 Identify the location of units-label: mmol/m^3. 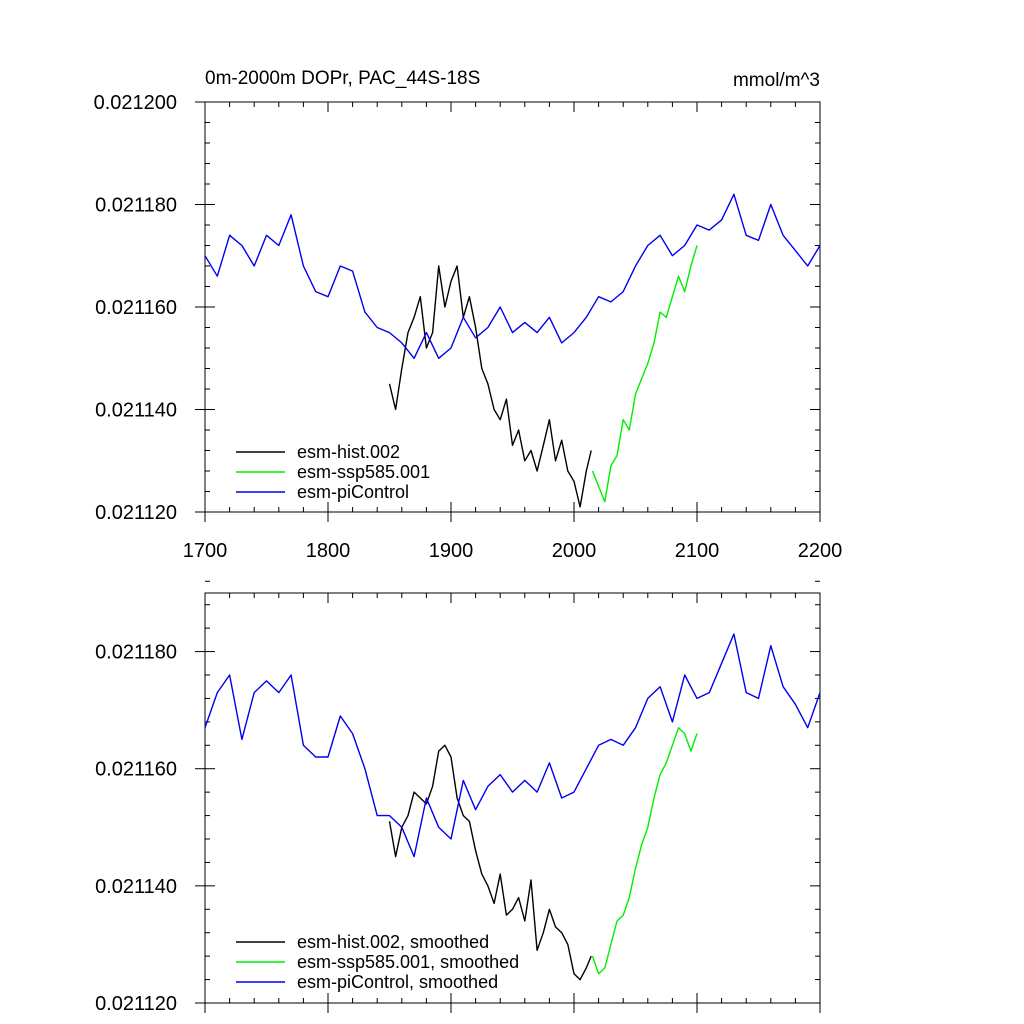
(776, 80).